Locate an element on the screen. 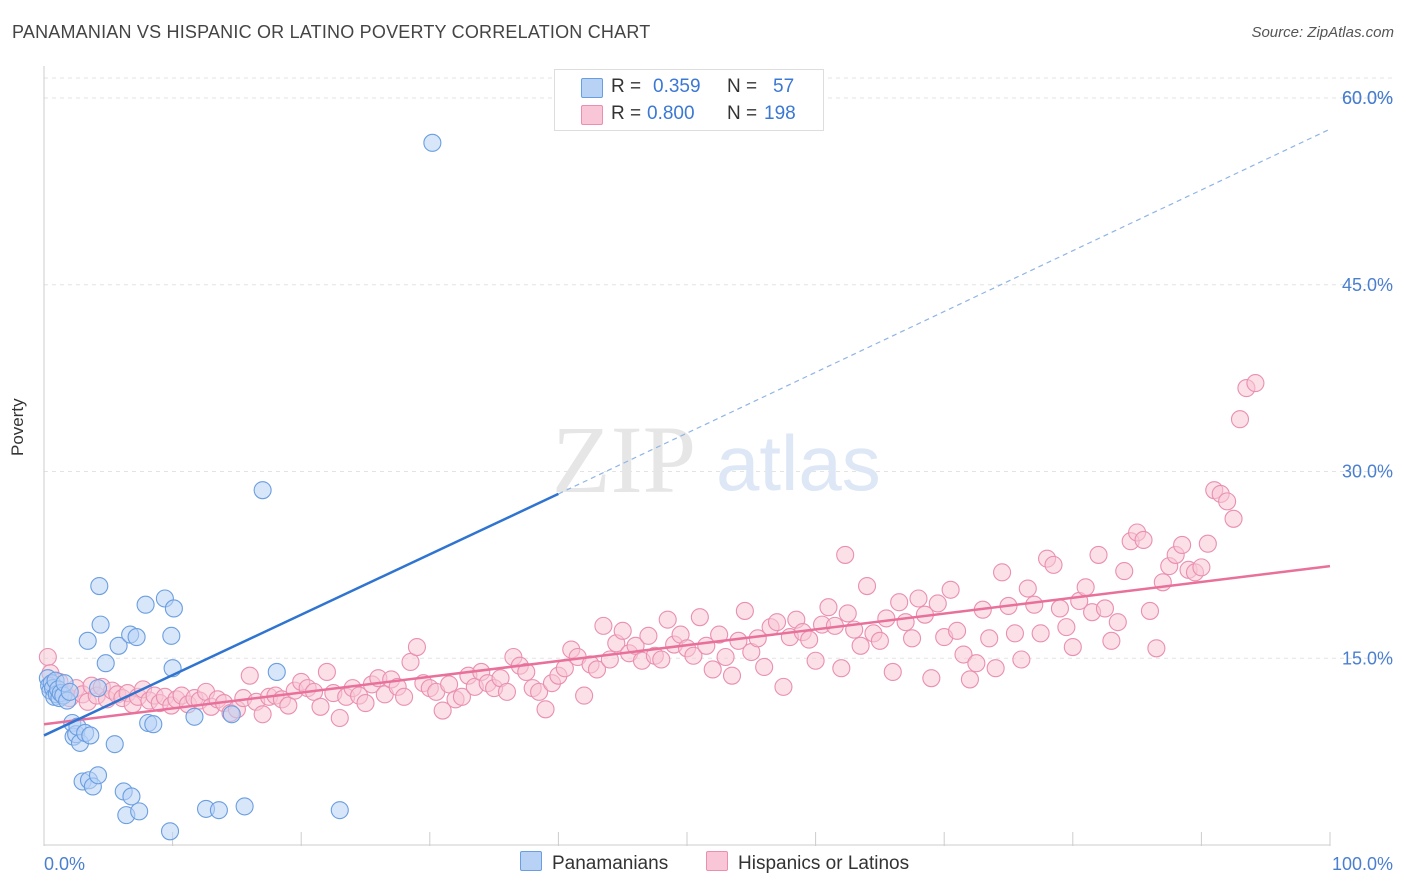 This screenshot has height=892, width=1406. legend-swatch-pink is located at coordinates (592, 115).